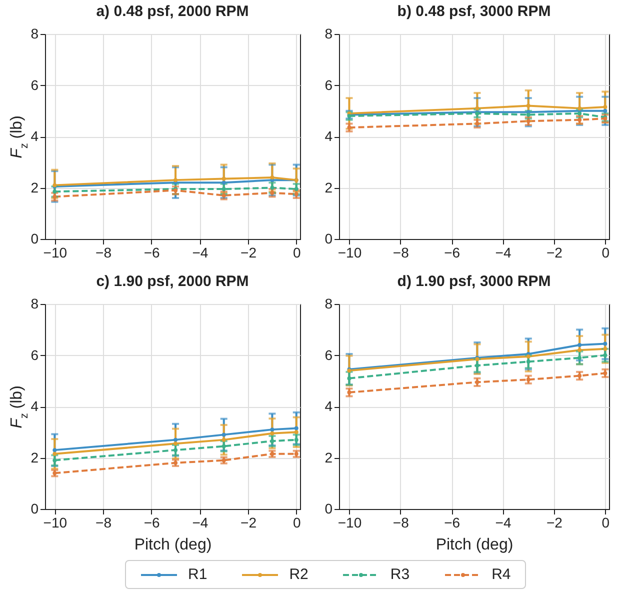 The height and width of the screenshot is (604, 624). What do you see at coordinates (172, 281) in the screenshot?
I see `chart-title: c) 1.90 psf, 2000 RPM` at bounding box center [172, 281].